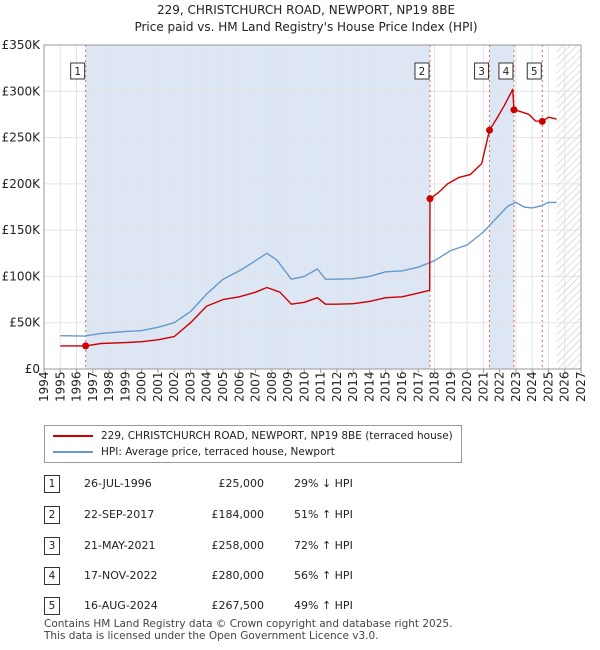 The image size is (600, 650). What do you see at coordinates (77, 386) in the screenshot?
I see `x-tick-label: 1996` at bounding box center [77, 386].